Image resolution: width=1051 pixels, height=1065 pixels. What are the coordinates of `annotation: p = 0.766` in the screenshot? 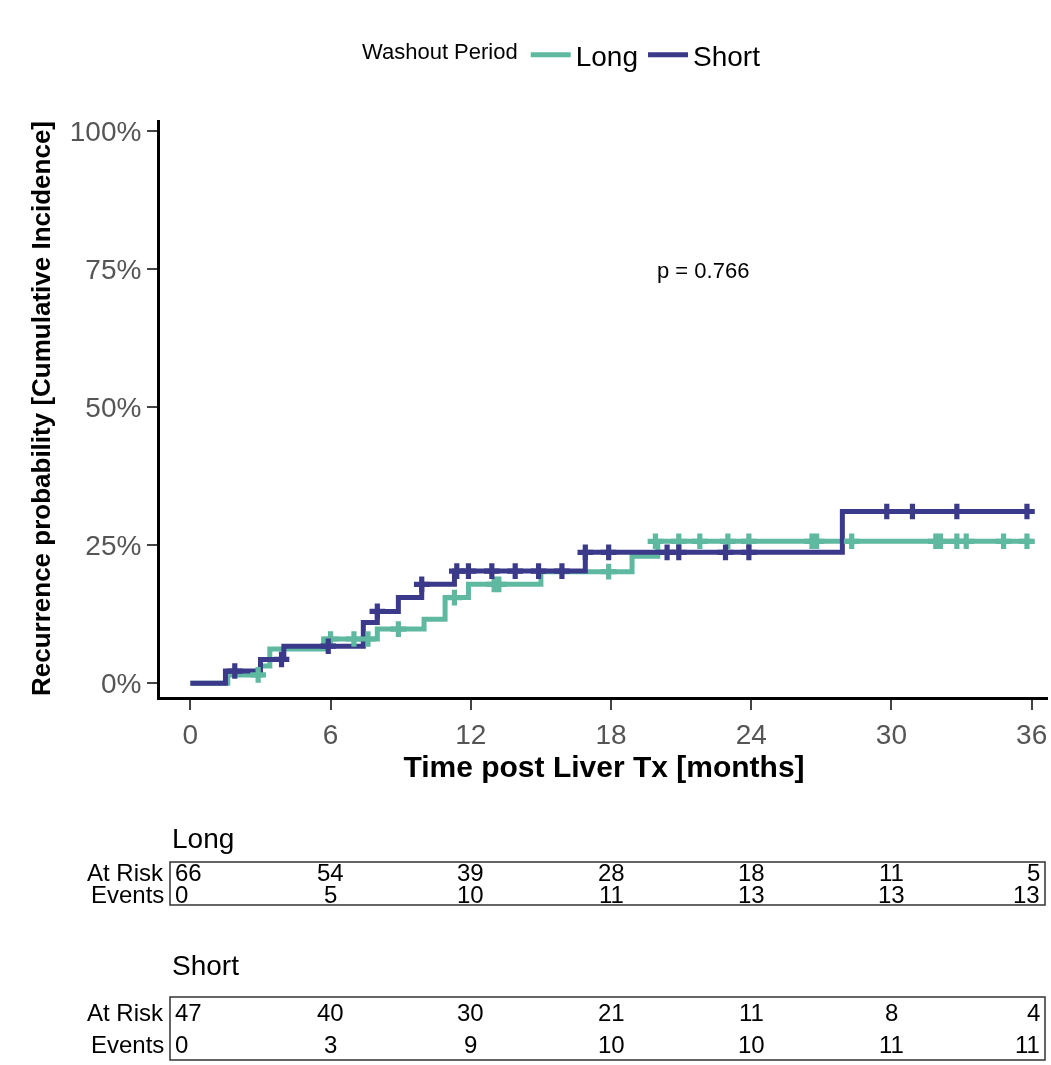 It's located at (703, 270).